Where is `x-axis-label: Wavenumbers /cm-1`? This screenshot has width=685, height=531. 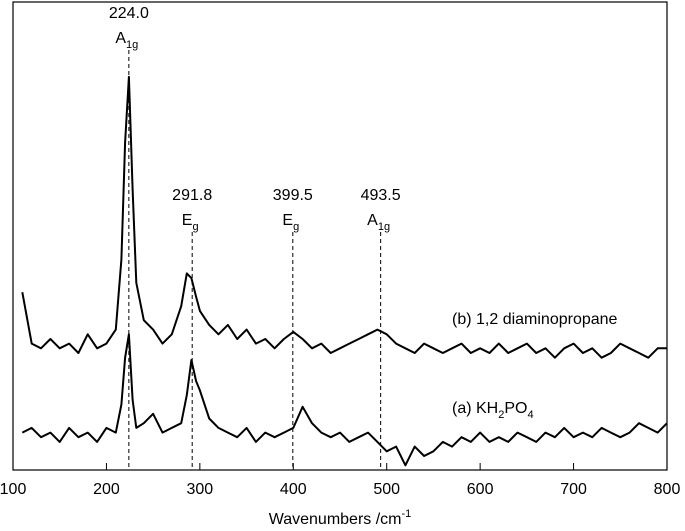 x-axis-label: Wavenumbers /cm-1 is located at coordinates (340, 518).